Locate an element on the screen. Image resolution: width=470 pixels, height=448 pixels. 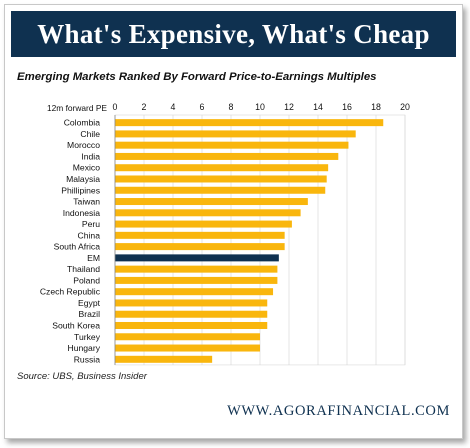
category-label: India is located at coordinates (90, 156).